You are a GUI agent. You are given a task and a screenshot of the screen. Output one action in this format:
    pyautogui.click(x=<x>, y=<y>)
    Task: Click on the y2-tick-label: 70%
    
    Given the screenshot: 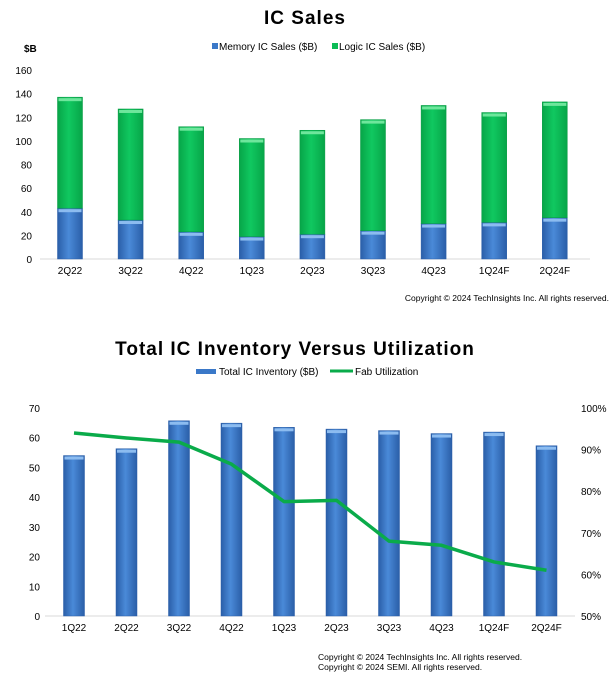 What is the action you would take?
    pyautogui.click(x=591, y=534)
    